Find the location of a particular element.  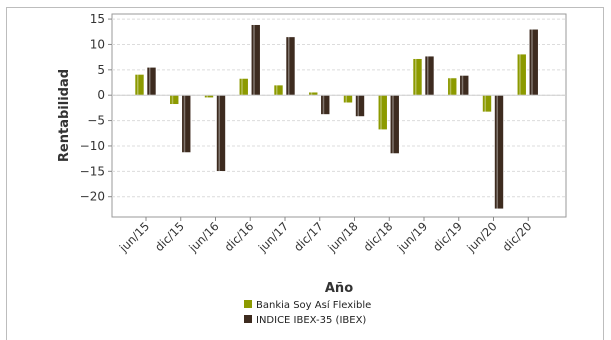

x-tick-label: jun/17 is located at coordinates (273, 237).